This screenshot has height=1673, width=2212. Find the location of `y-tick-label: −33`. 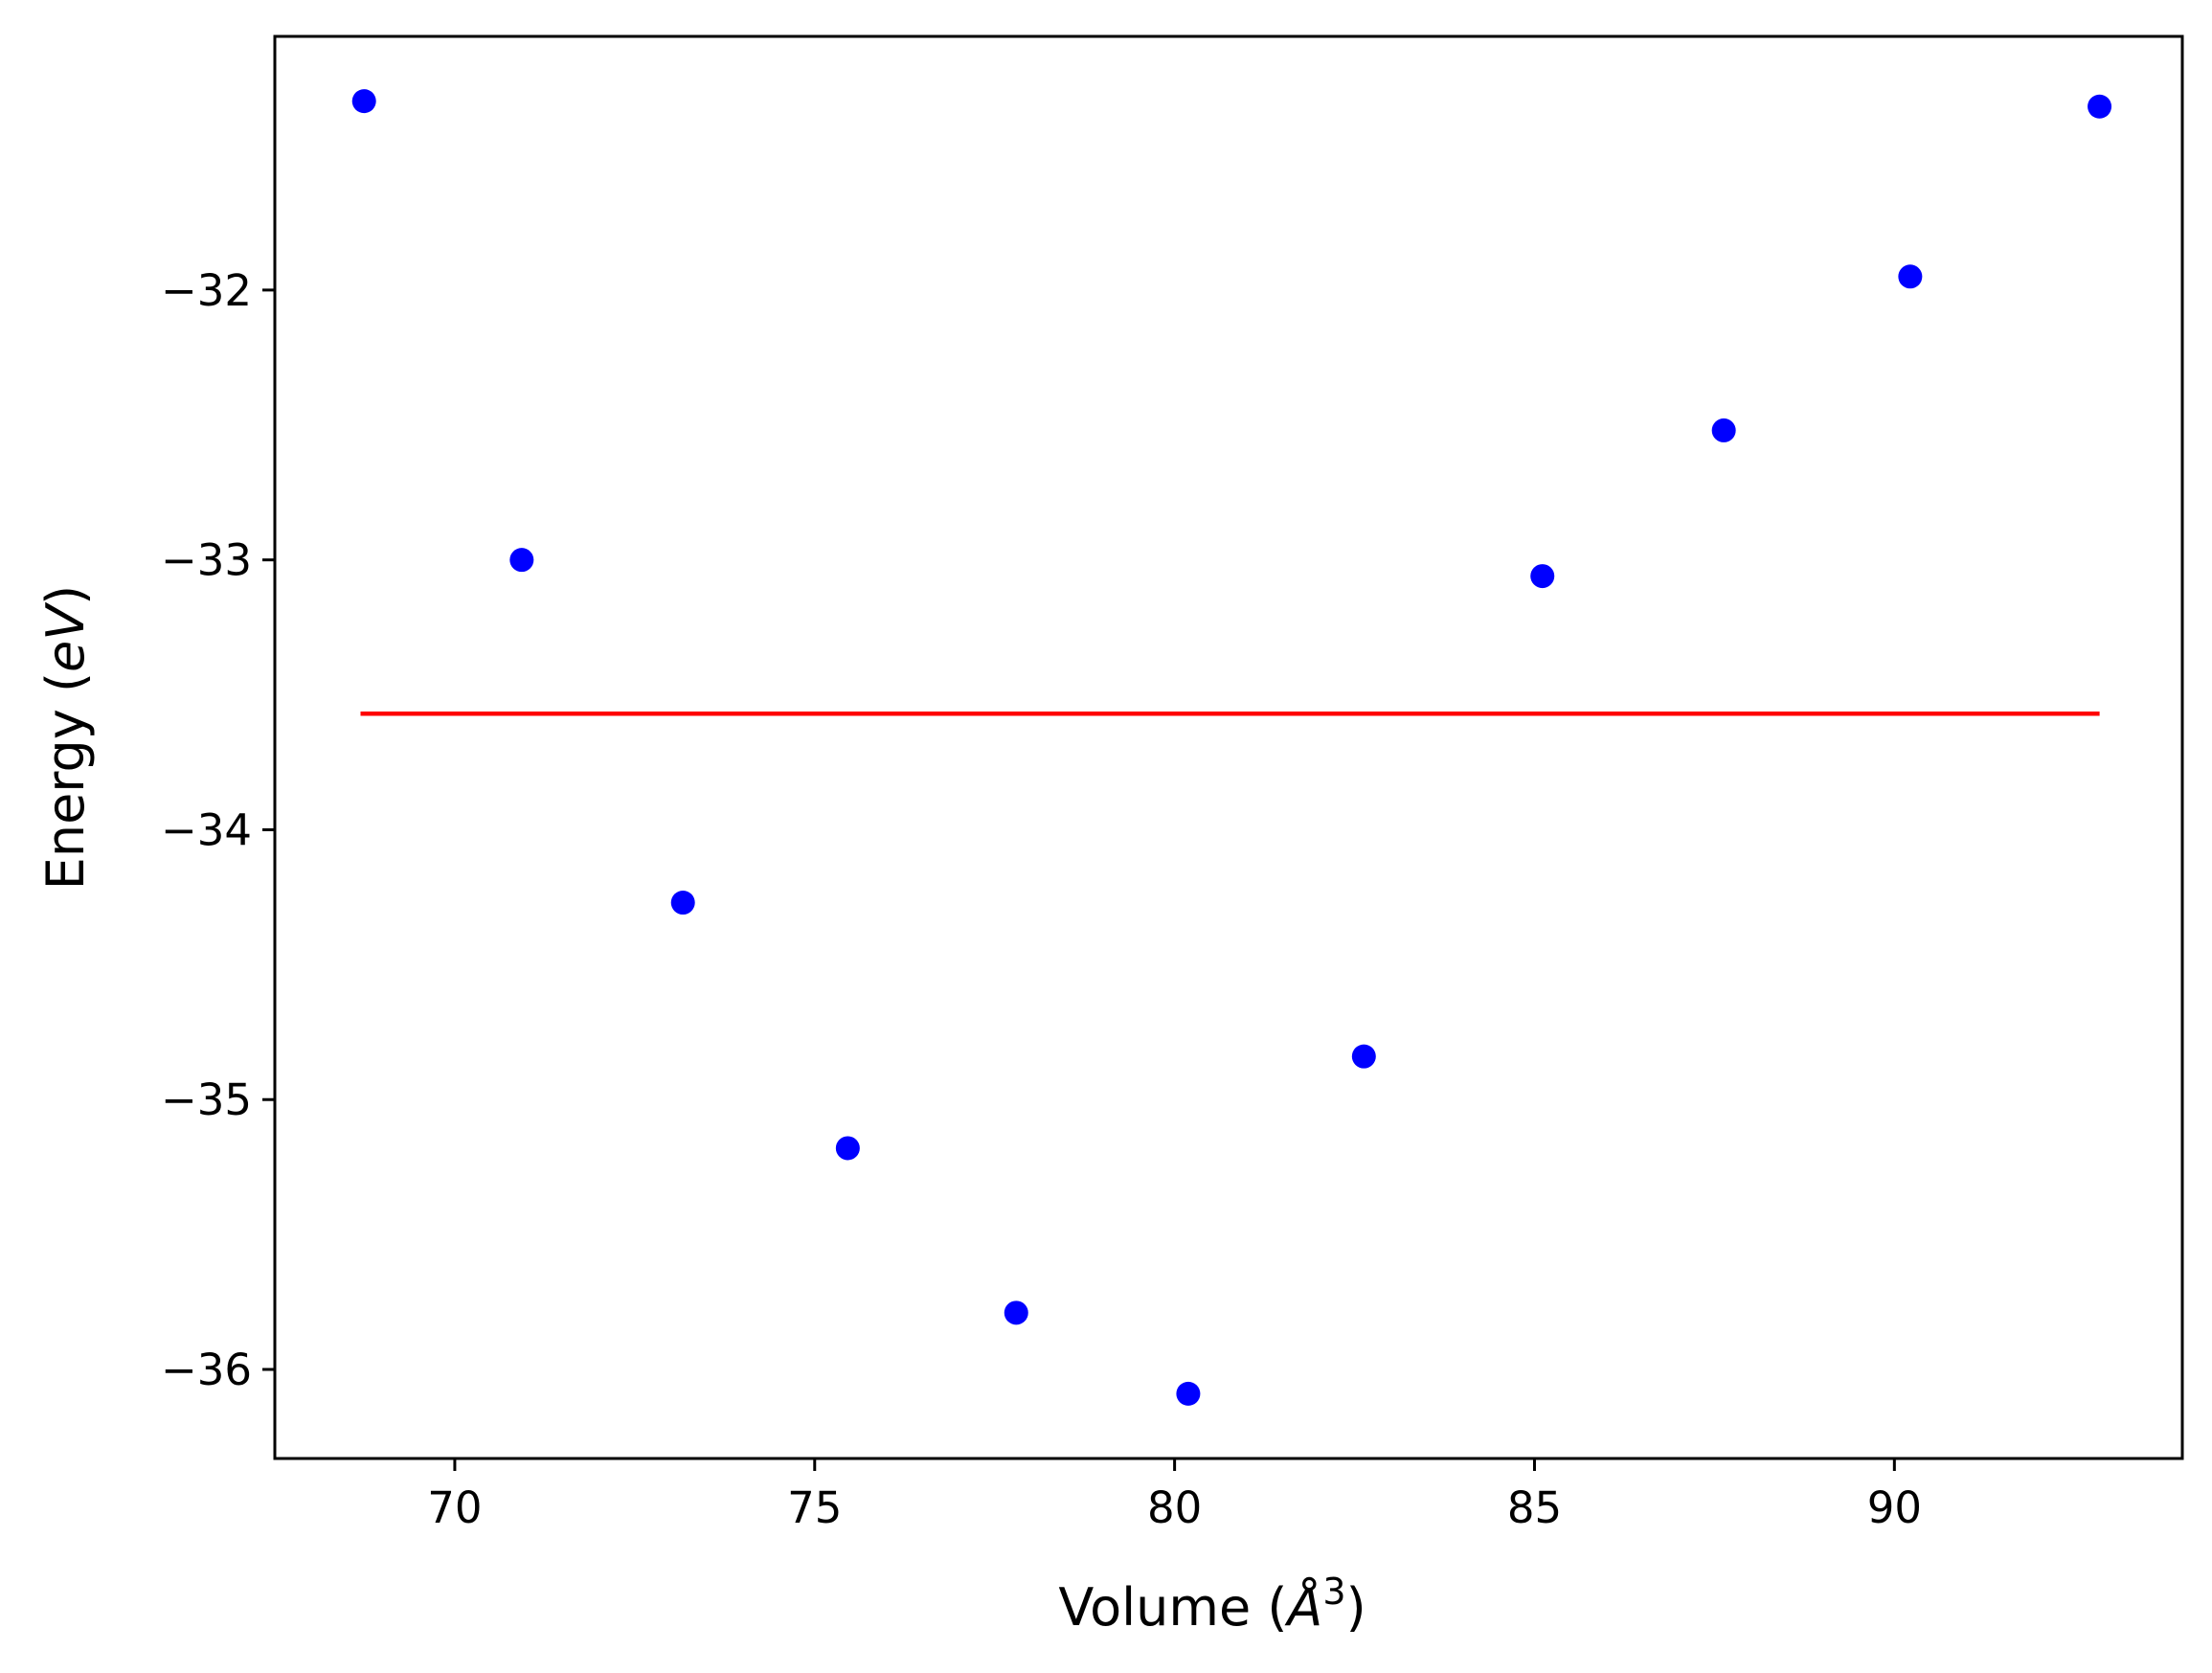

y-tick-label: −33 is located at coordinates (206, 561).